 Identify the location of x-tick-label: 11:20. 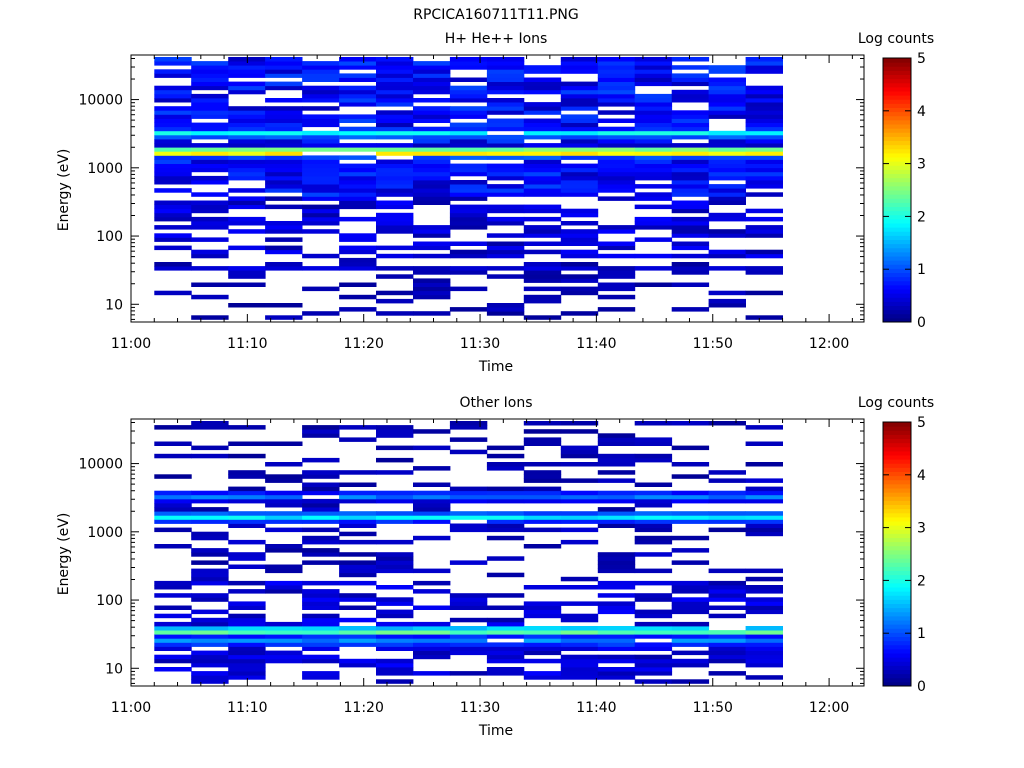
(364, 708).